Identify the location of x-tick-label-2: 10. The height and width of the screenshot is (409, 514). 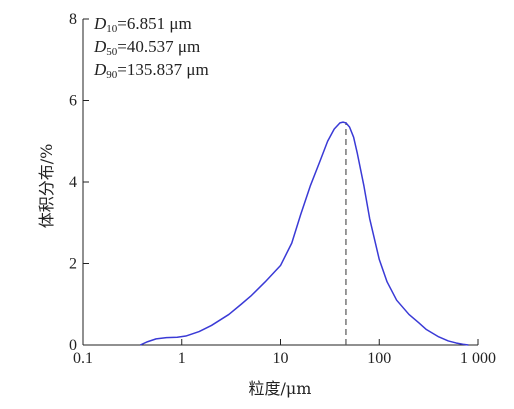
(281, 358).